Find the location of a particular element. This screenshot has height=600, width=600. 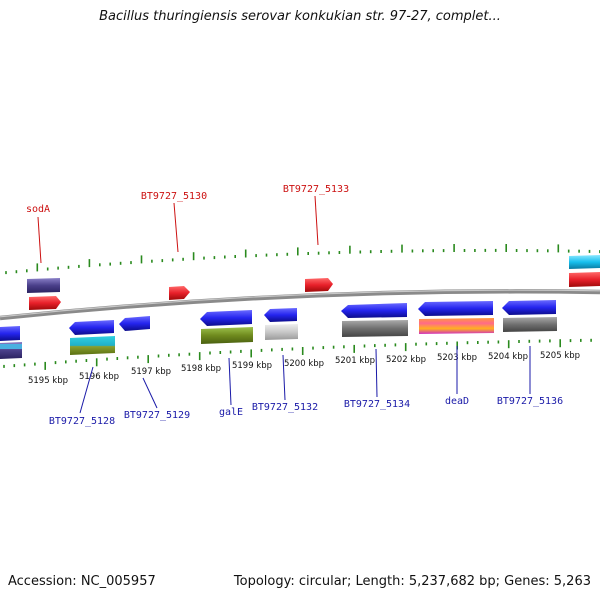

gene-deaD is located at coordinates (455, 308).